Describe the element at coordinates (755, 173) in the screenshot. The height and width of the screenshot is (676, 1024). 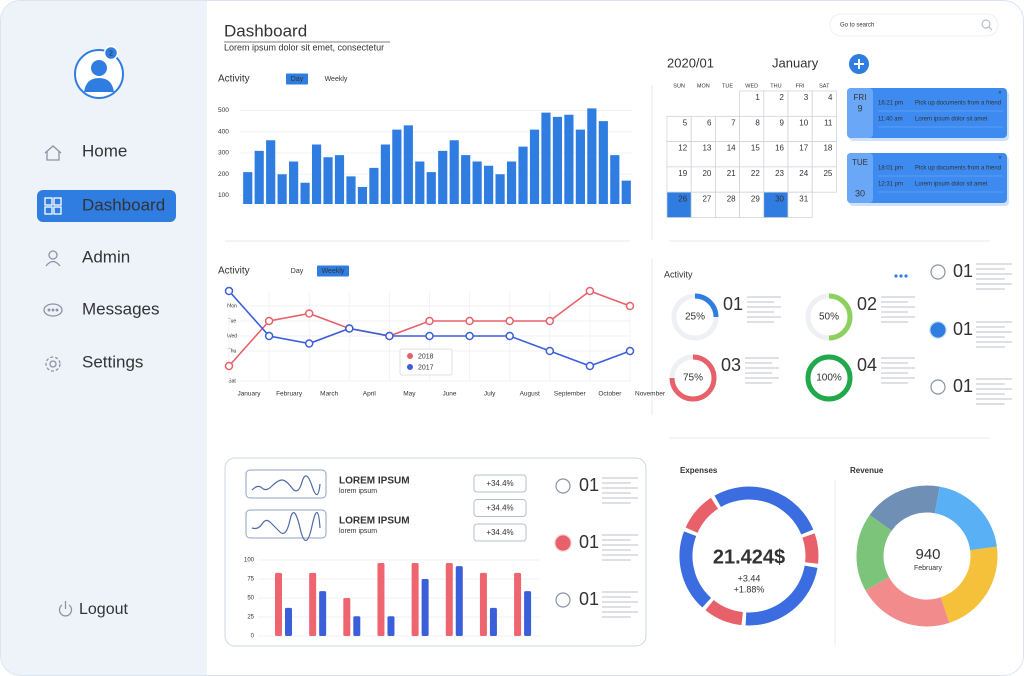
I see `calendar-day-number: 22` at that location.